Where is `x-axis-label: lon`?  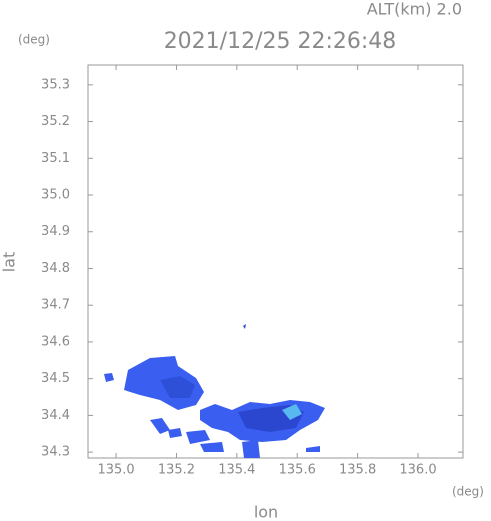 x-axis-label: lon is located at coordinates (266, 512).